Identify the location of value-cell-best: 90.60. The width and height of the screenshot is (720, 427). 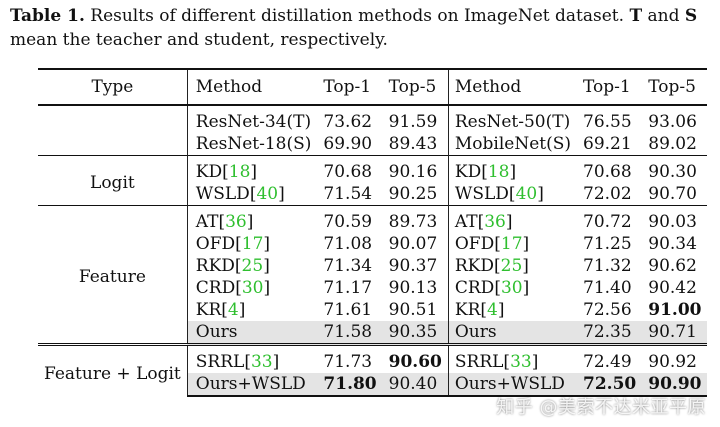
(415, 358).